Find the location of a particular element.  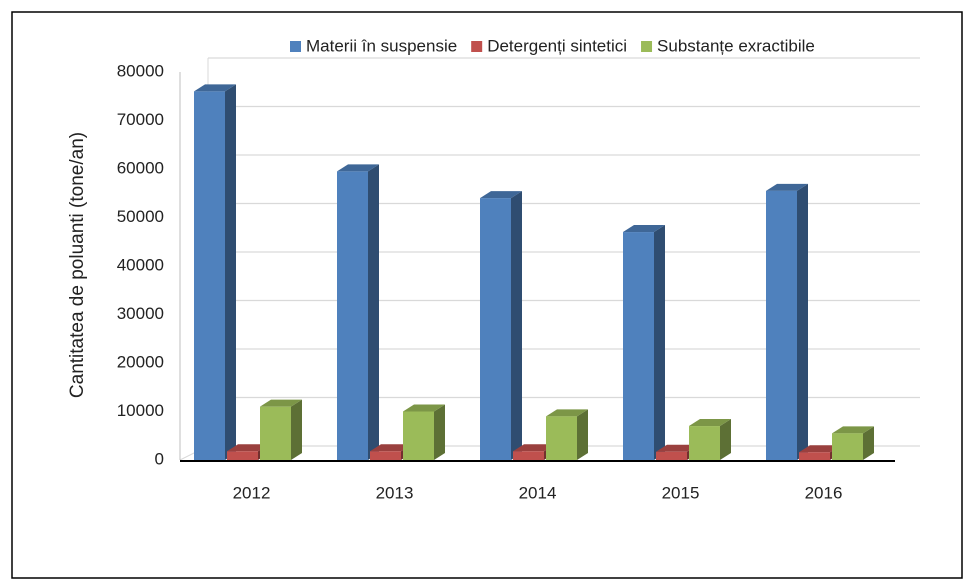

y-tick-label: 0 is located at coordinates (159, 458).